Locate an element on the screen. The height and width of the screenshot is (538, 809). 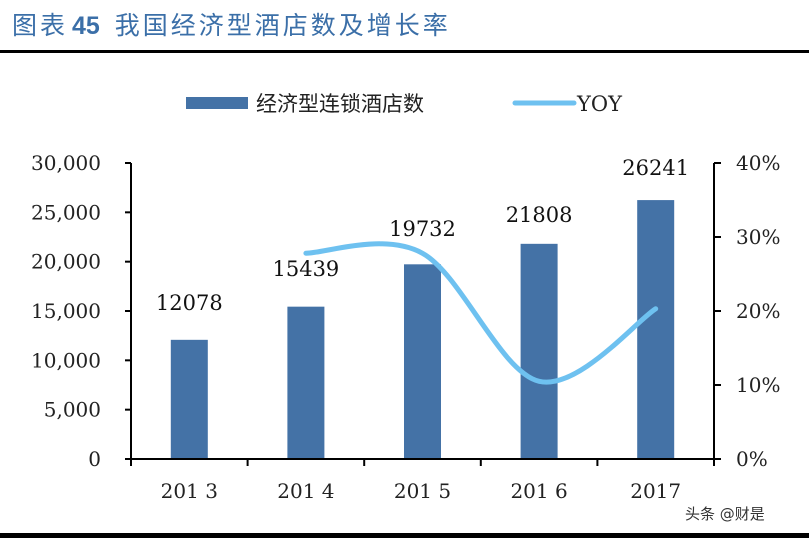
bar-2013 is located at coordinates (189, 399).